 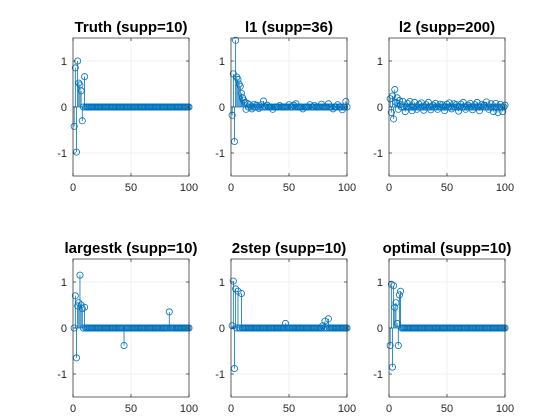 I want to click on subplot-4: 0 50 100 -1 0 1 largestk (supp=10), so click(x=127, y=327).